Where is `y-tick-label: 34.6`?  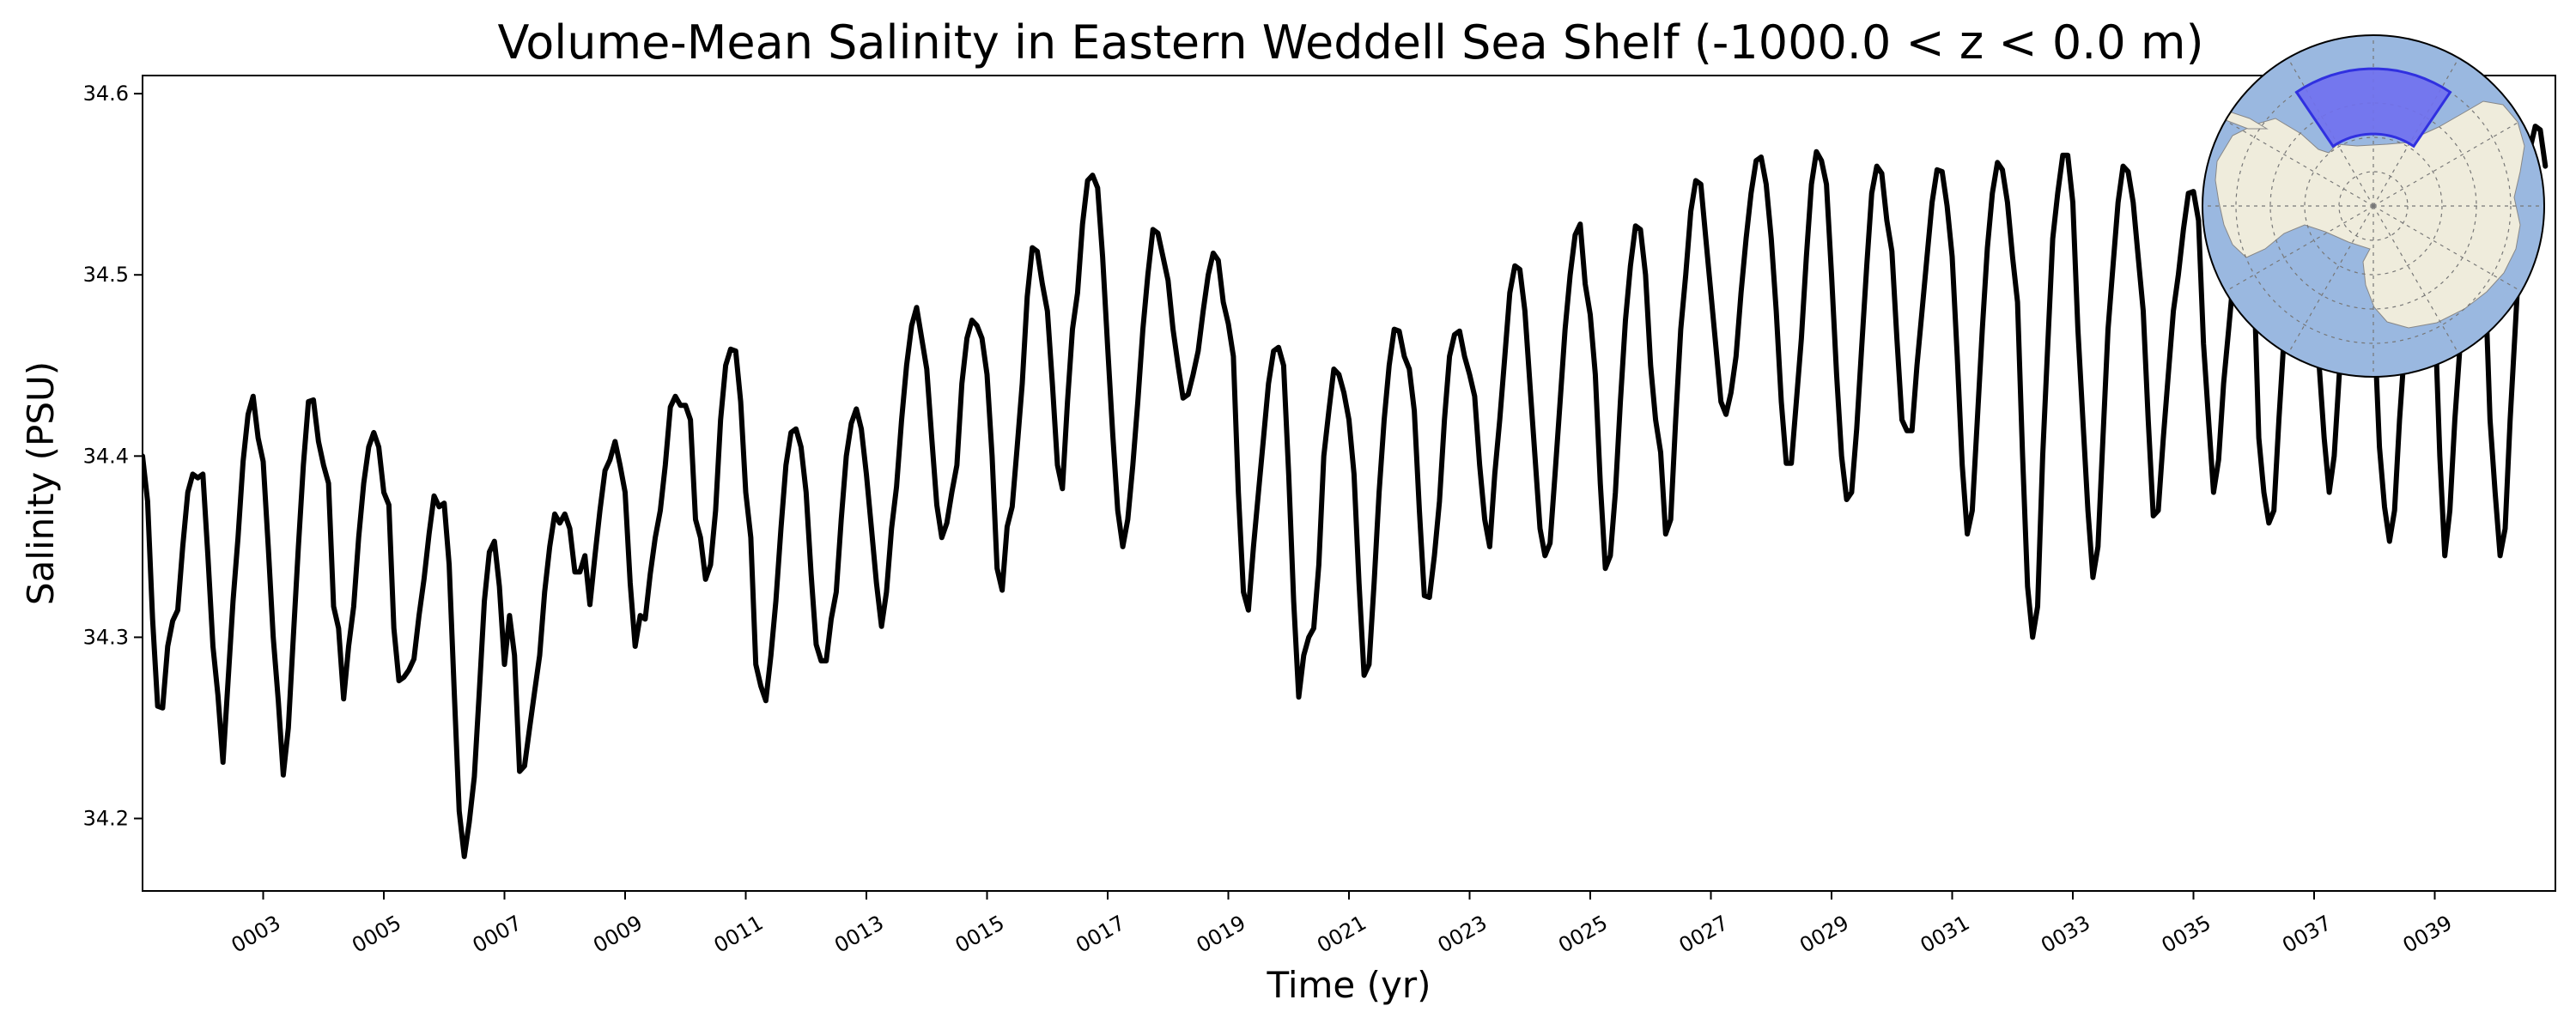 y-tick-label: 34.6 is located at coordinates (106, 94).